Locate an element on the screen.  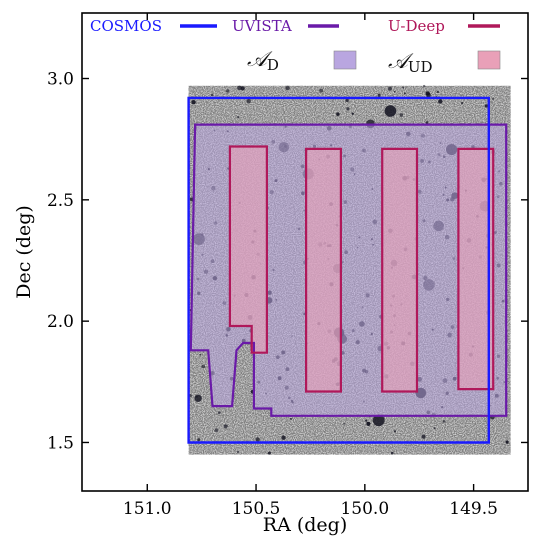
x-tick-label: 150.5 is located at coordinates (256, 509).